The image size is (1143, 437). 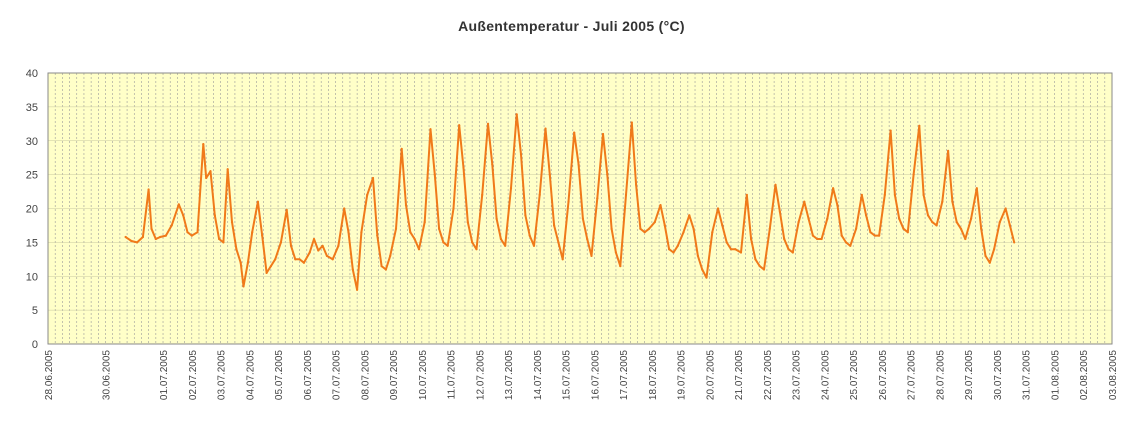 What do you see at coordinates (32, 243) in the screenshot?
I see `y-tick-label: 15` at bounding box center [32, 243].